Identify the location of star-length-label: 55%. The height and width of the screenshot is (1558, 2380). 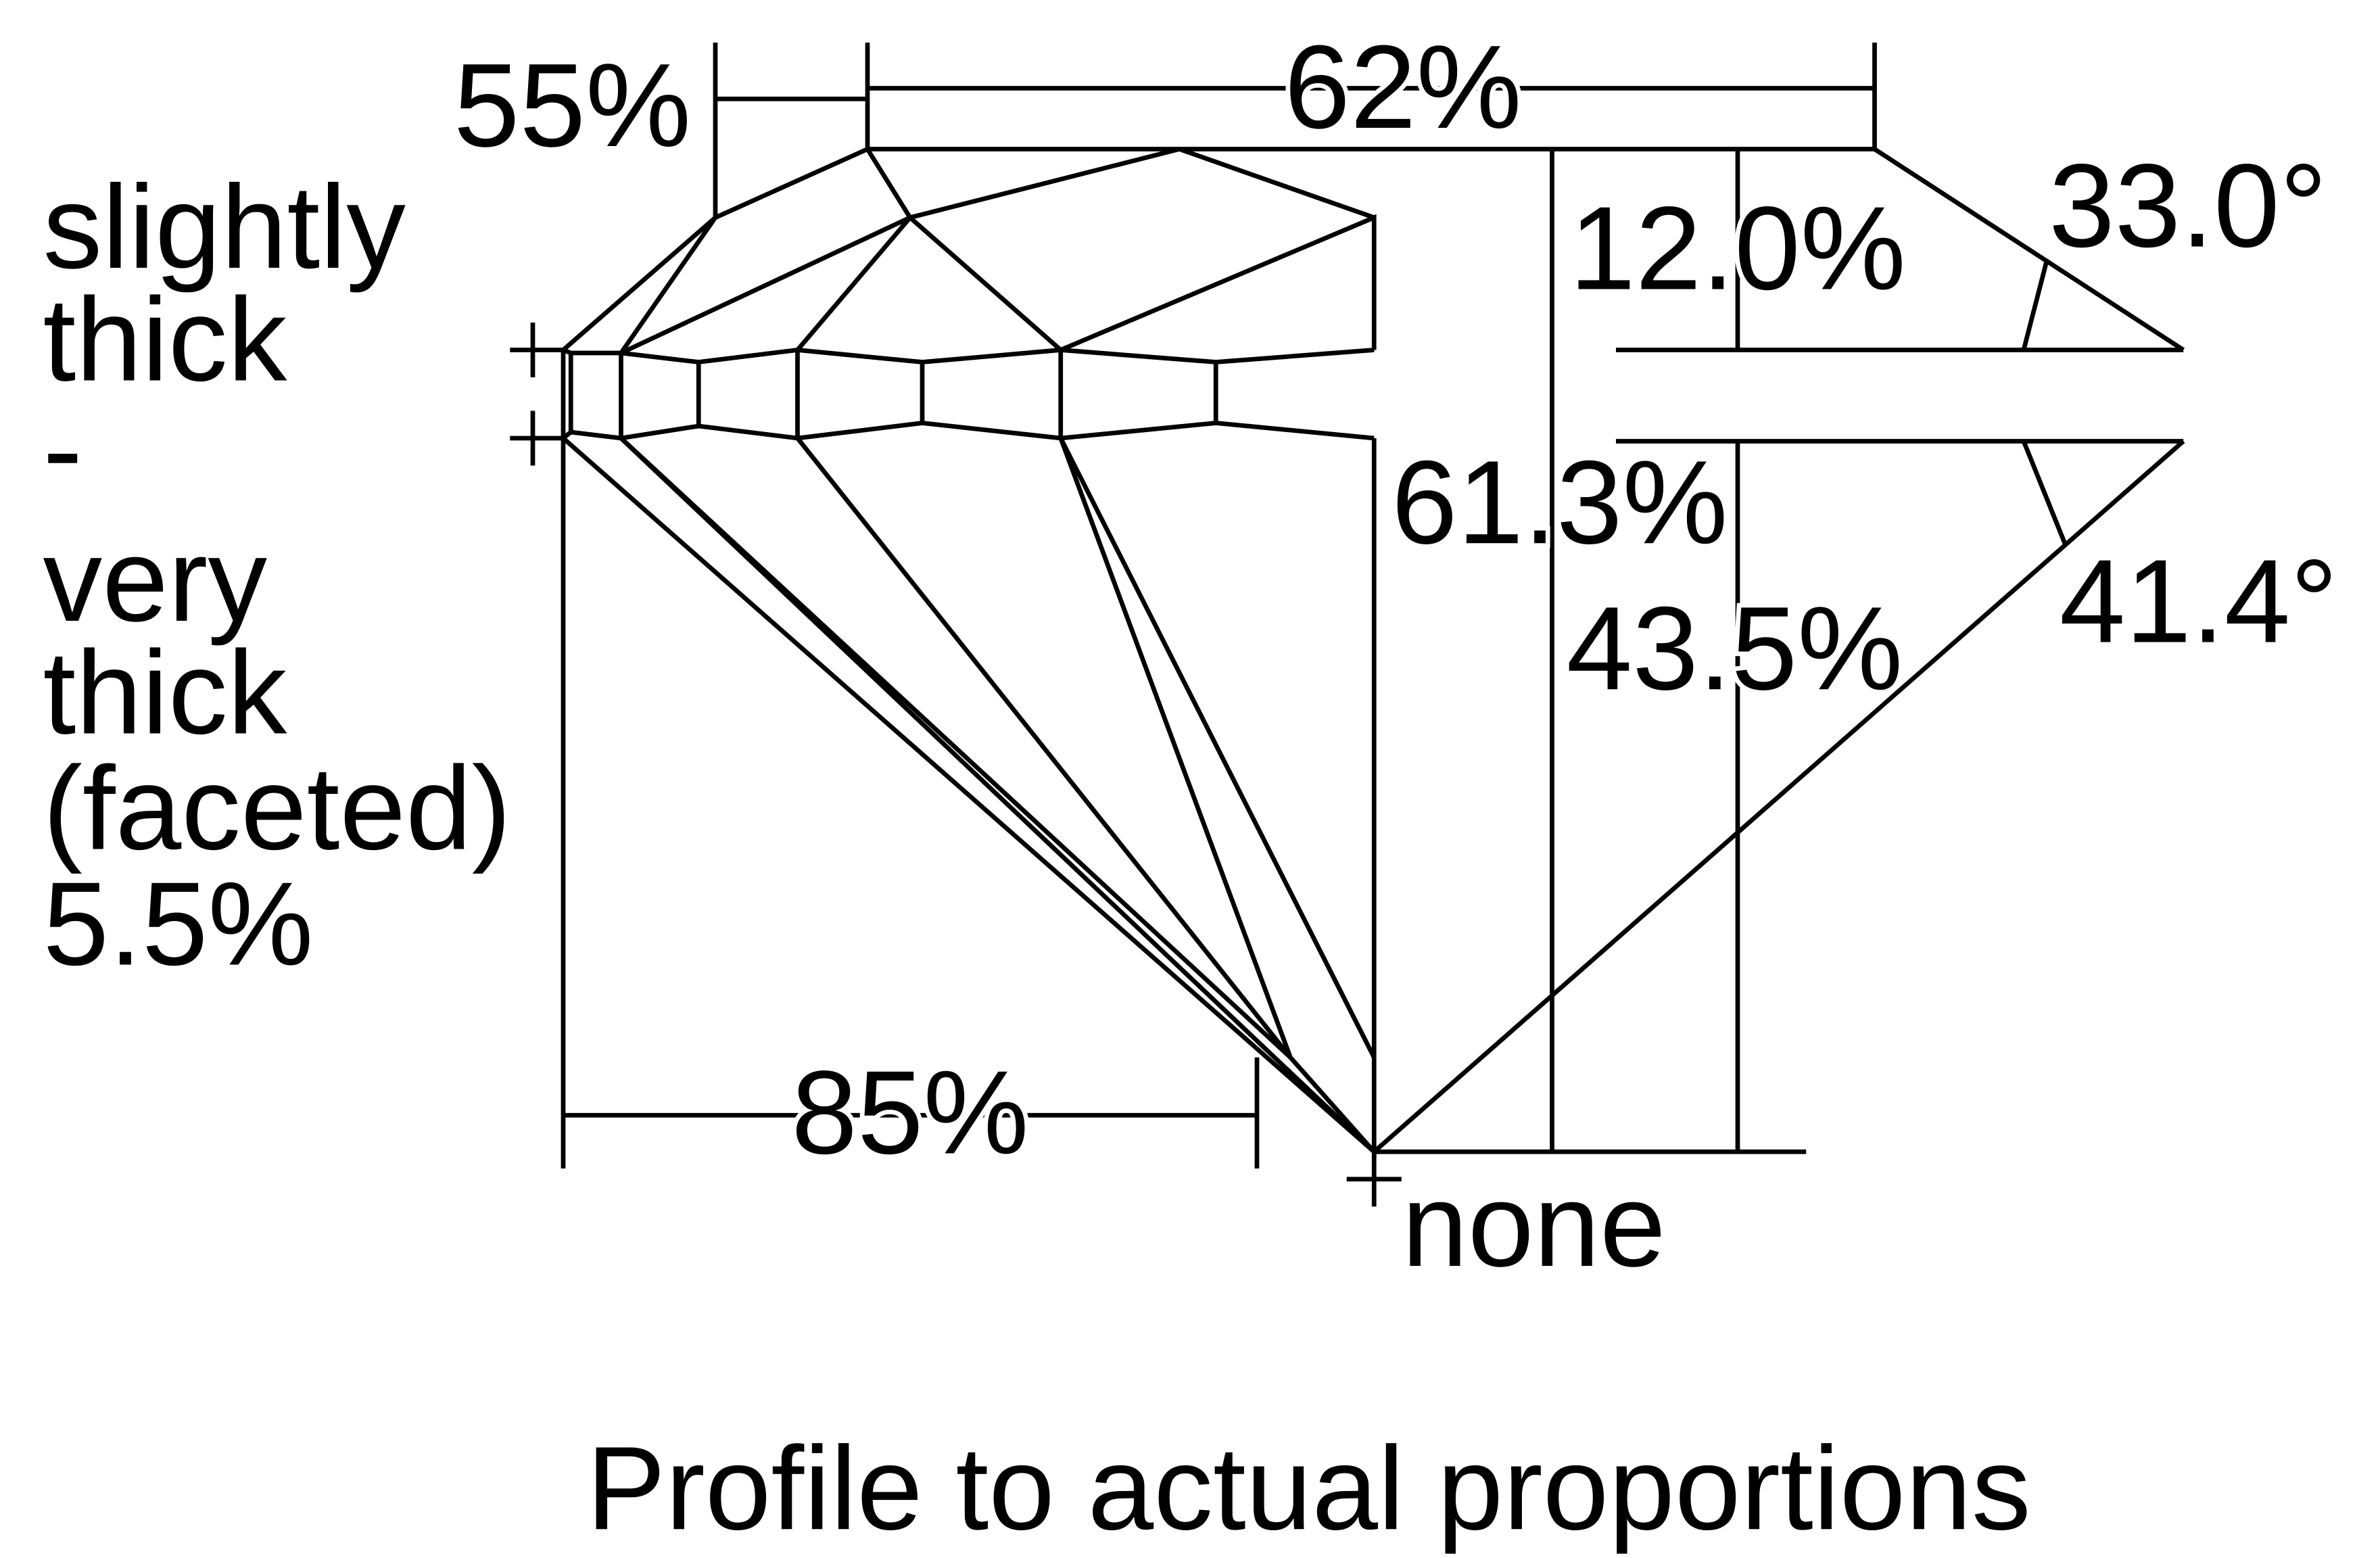
(573, 106).